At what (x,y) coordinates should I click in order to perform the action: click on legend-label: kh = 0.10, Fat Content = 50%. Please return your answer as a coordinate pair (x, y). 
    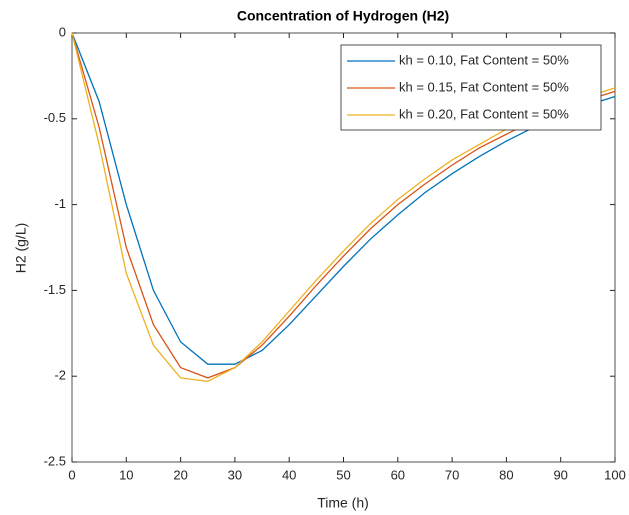
    Looking at the image, I should click on (484, 59).